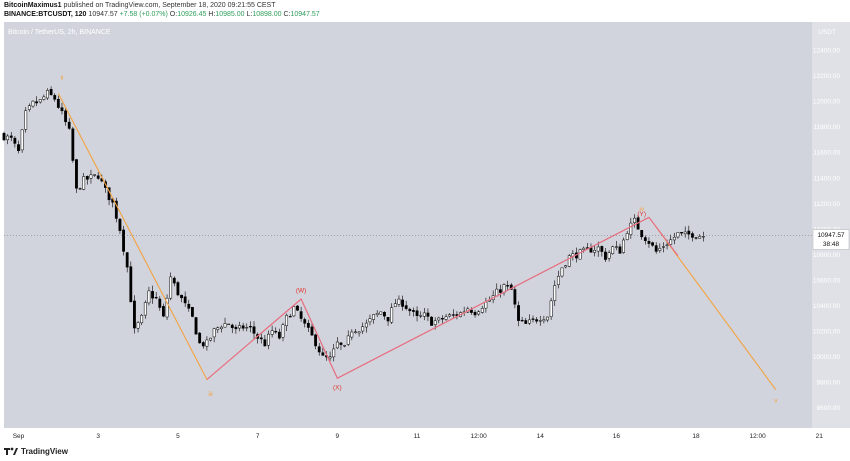 This screenshot has width=850, height=461. Describe the element at coordinates (826, 357) in the screenshot. I see `y-tick-label: 10000.00` at that location.